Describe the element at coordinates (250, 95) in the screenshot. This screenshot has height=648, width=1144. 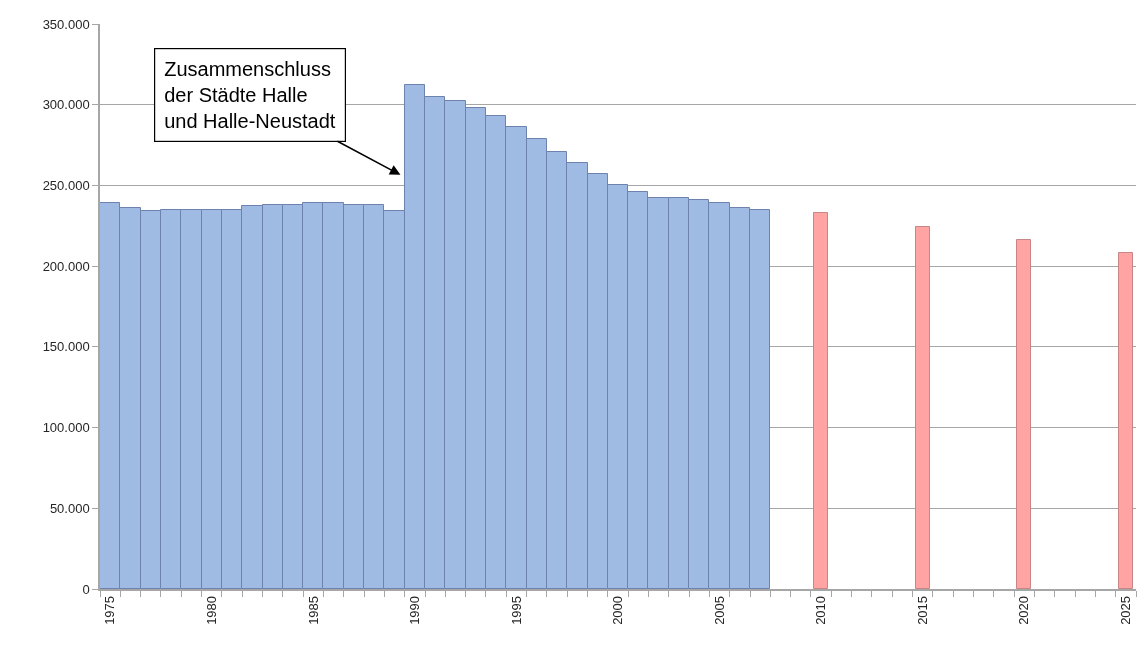
I see `annotation: Zusammenschluss der Städte Halle und Halle-Neustadt` at that location.